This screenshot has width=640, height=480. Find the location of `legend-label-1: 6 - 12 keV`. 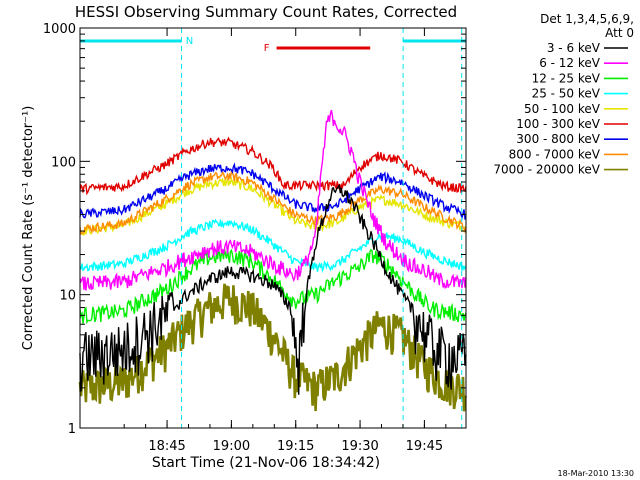

legend-label-1: 6 - 12 keV is located at coordinates (570, 63).